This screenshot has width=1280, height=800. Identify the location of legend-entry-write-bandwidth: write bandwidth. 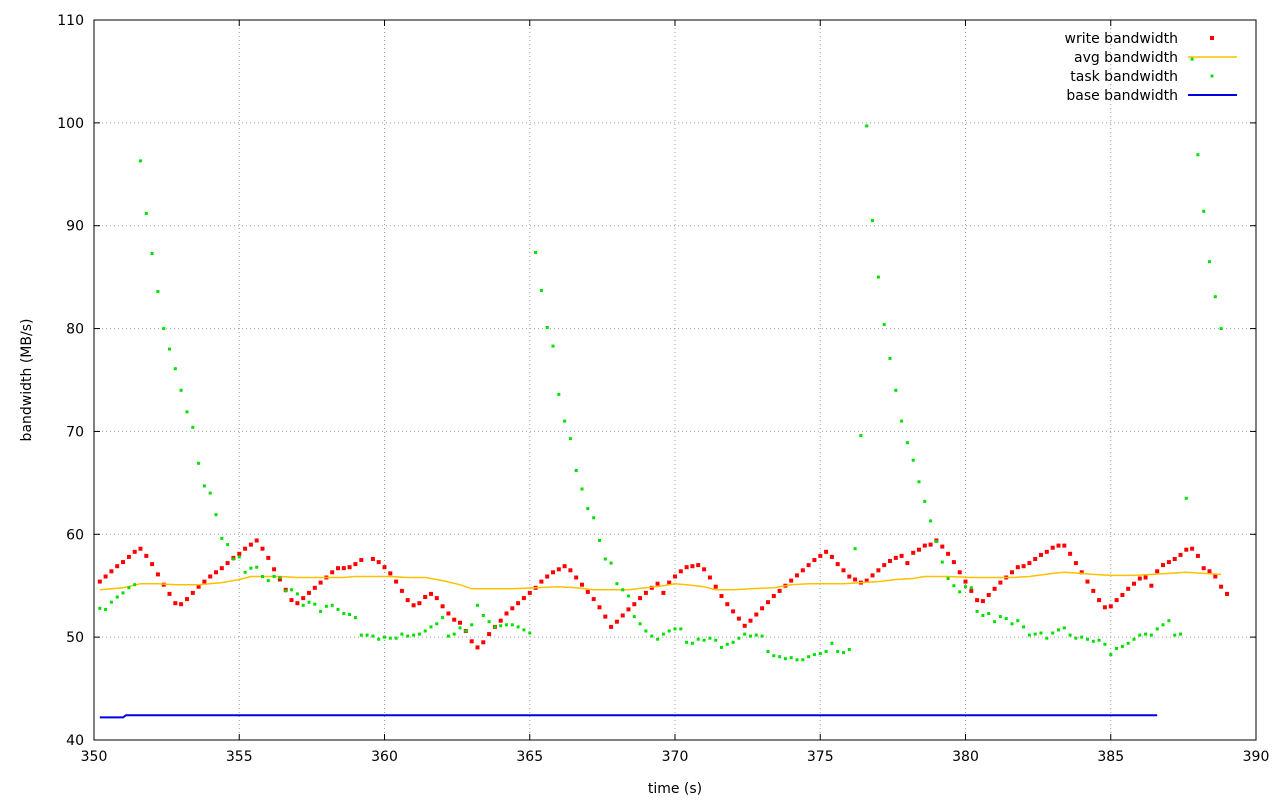
(1139, 39).